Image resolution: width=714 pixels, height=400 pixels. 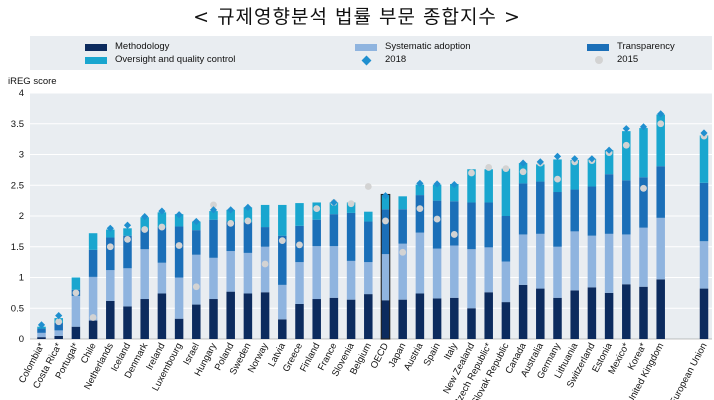 What do you see at coordinates (599, 60) in the screenshot?
I see `legend-dot-2015` at bounding box center [599, 60].